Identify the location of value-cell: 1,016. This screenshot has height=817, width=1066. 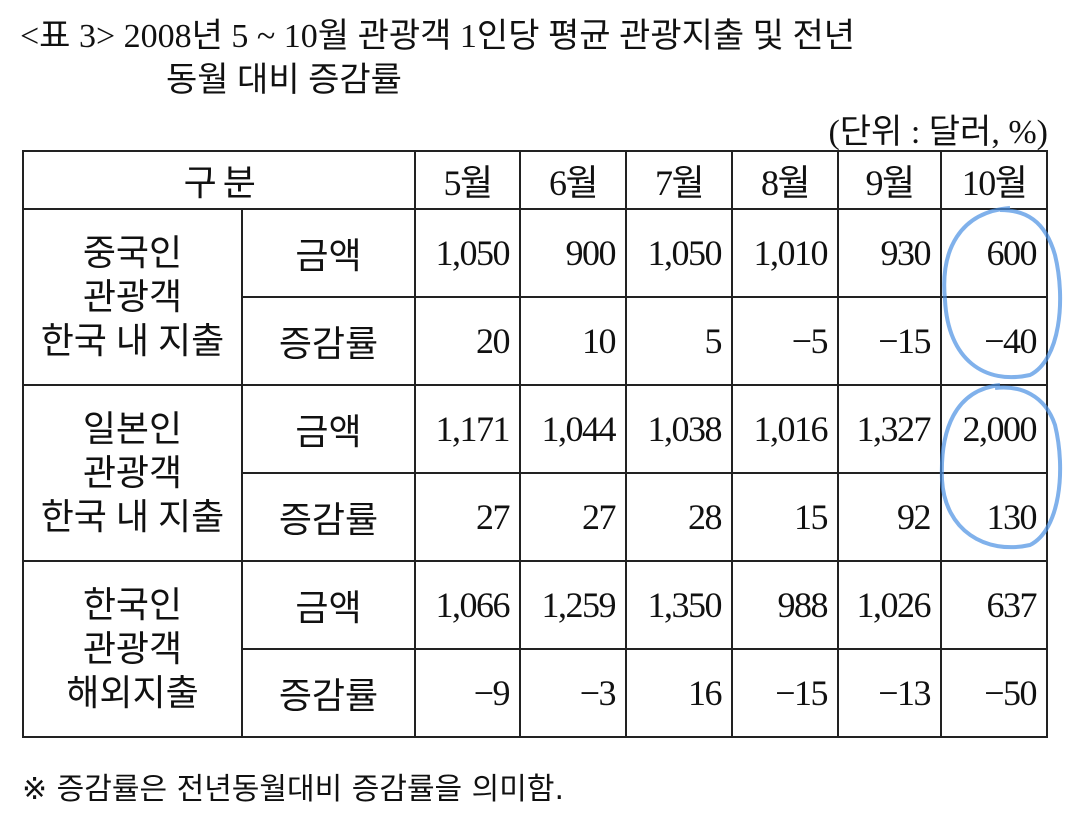
(785, 429).